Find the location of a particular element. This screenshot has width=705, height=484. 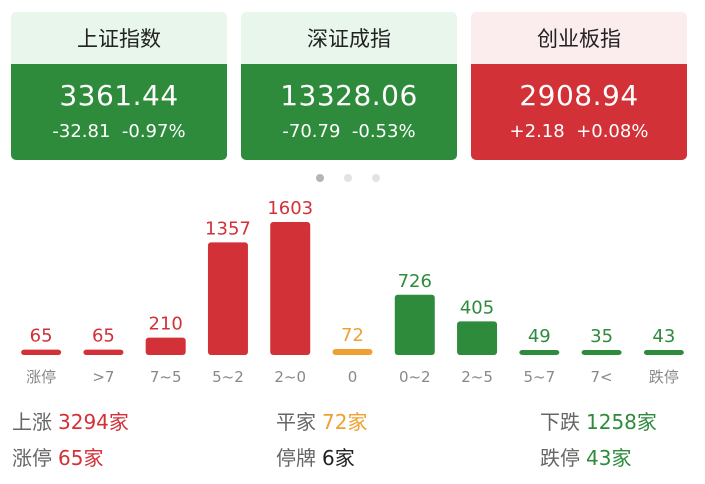

stat-label: 涨停 is located at coordinates (32, 458).